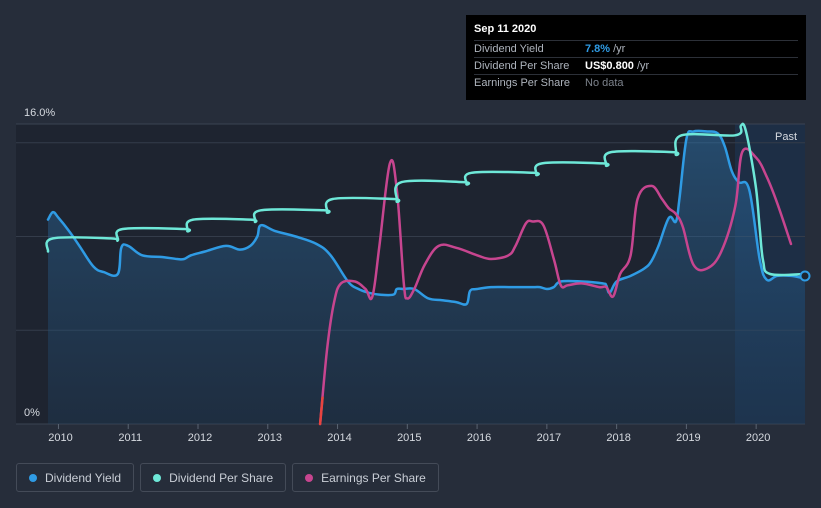  Describe the element at coordinates (373, 477) in the screenshot. I see `legend-label: Earnings Per Share` at that location.